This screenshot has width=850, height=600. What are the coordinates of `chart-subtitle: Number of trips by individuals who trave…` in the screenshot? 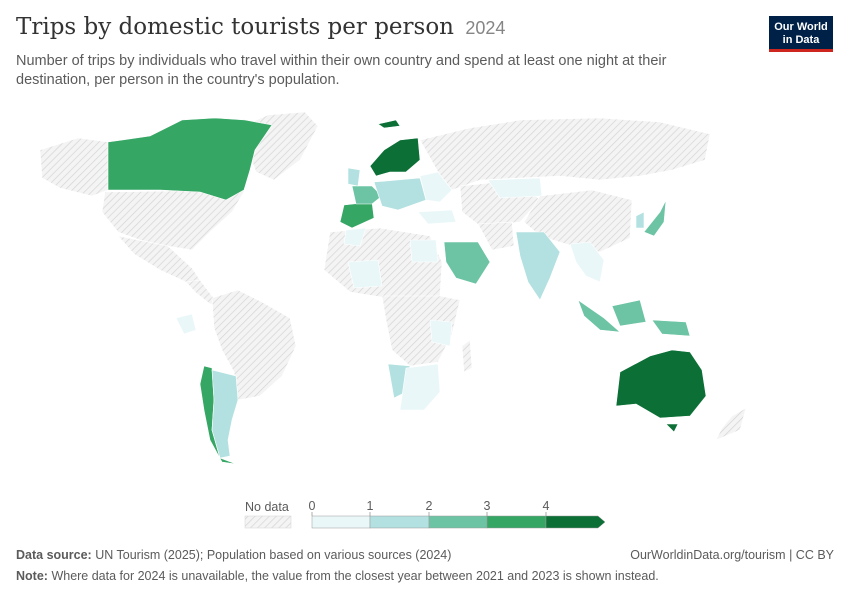 It's located at (341, 70).